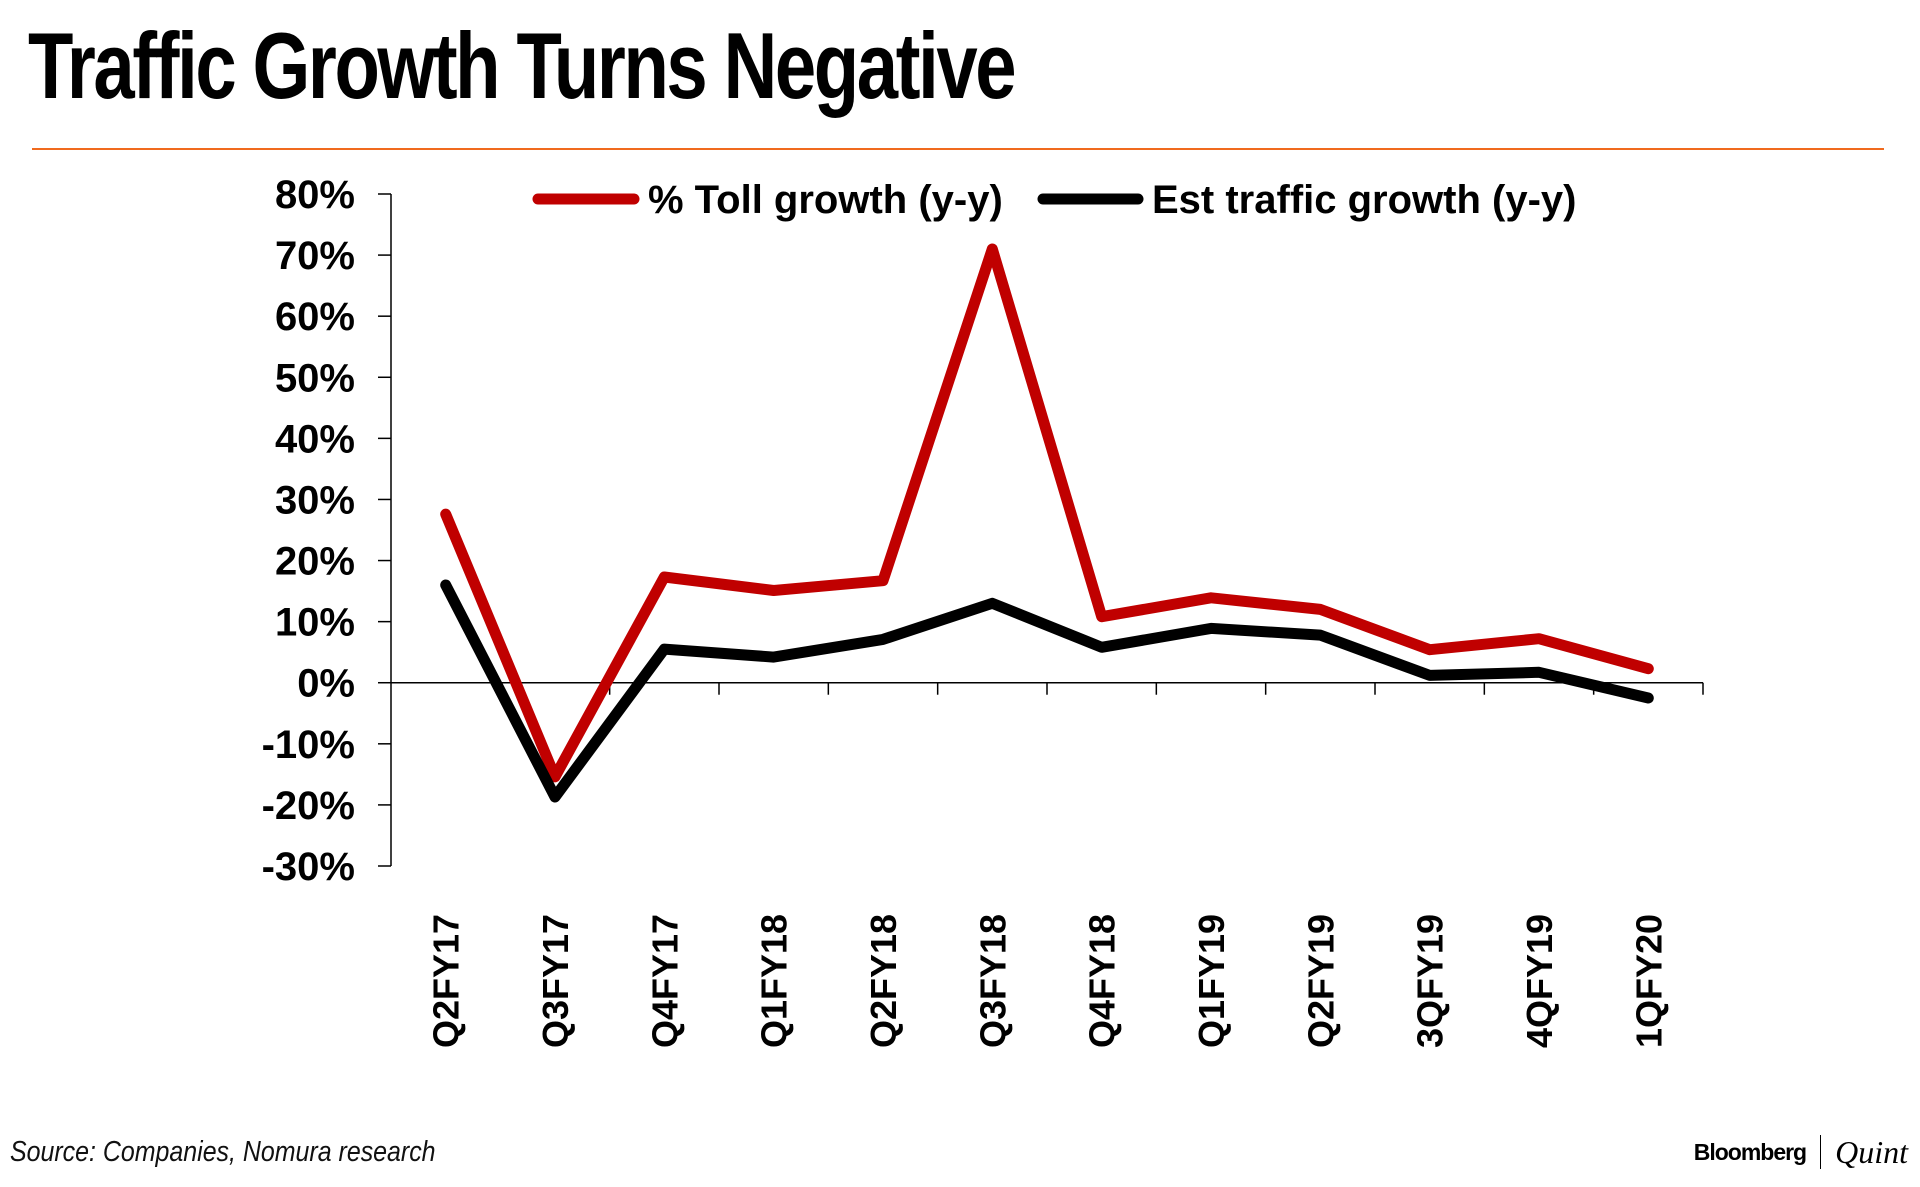  I want to click on x-axis-ticks, so click(1101, 688).